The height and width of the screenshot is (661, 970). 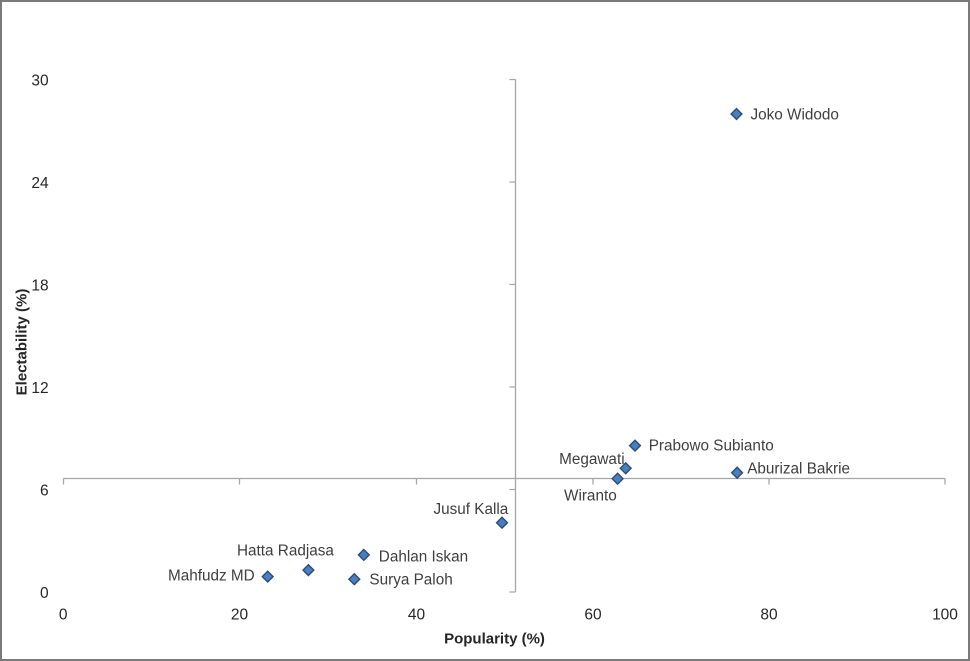 What do you see at coordinates (798, 469) in the screenshot?
I see `svg-text: Aburizal Bakrie` at bounding box center [798, 469].